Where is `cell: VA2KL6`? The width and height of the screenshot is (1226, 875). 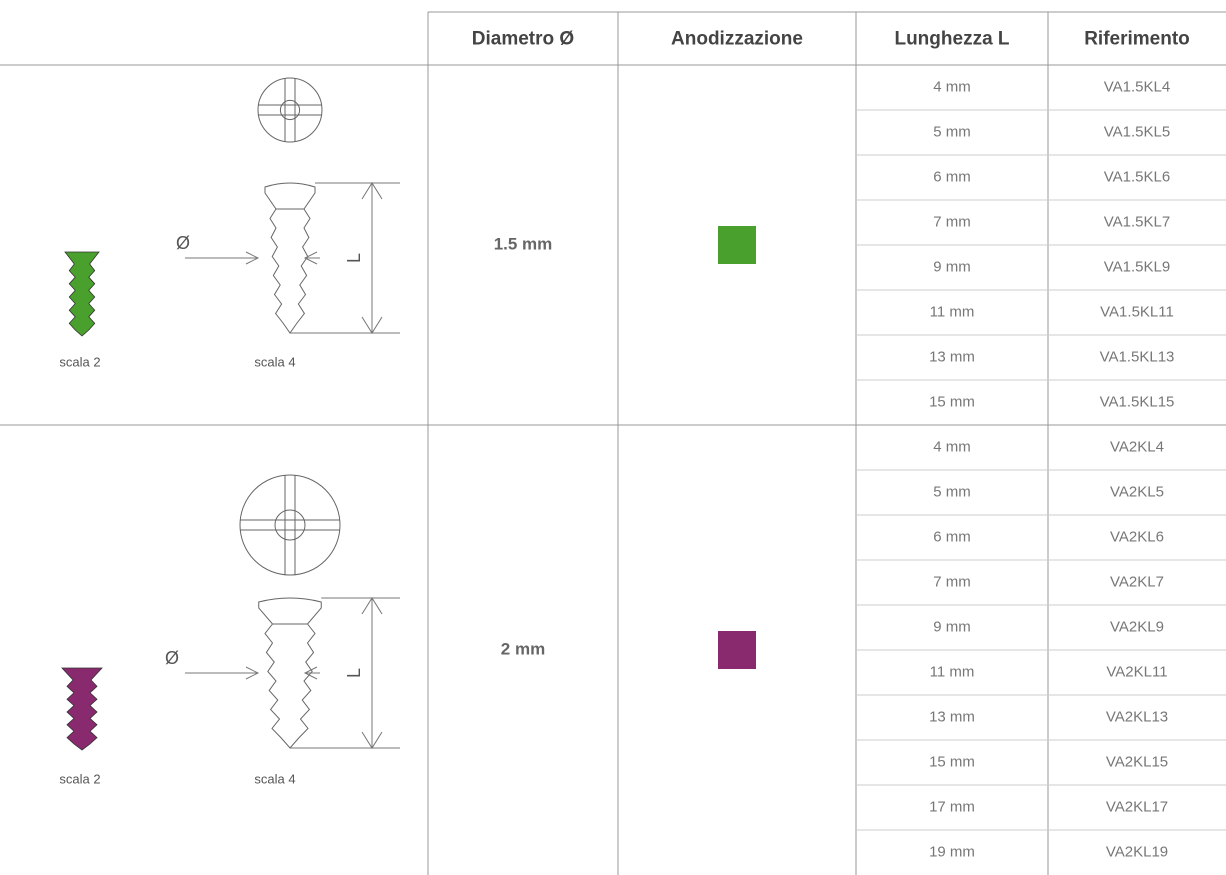 cell: VA2KL6 is located at coordinates (1137, 536).